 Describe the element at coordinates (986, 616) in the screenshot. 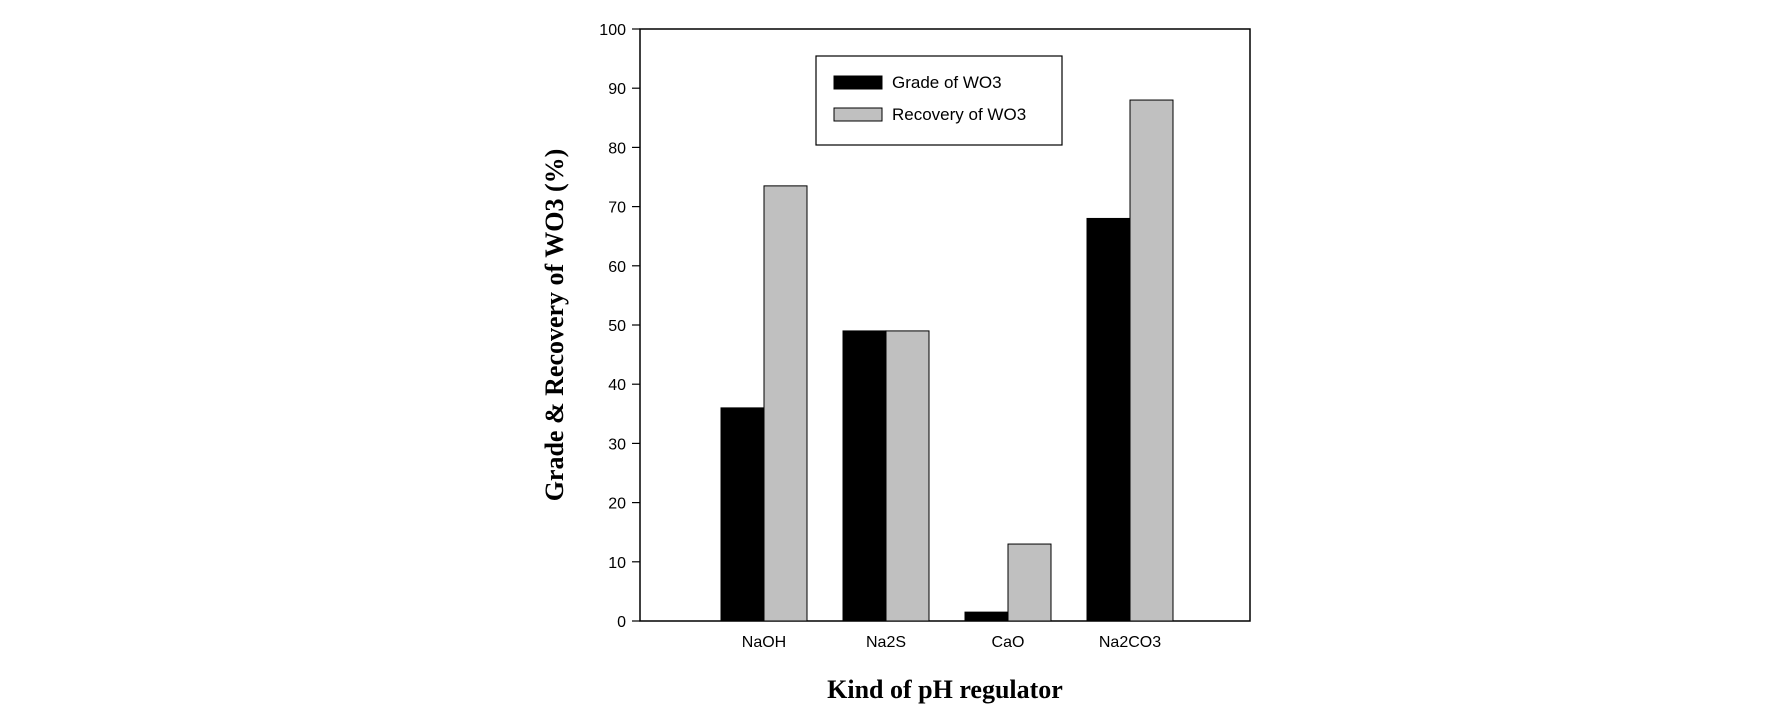

I see `bar-cao-grade` at that location.